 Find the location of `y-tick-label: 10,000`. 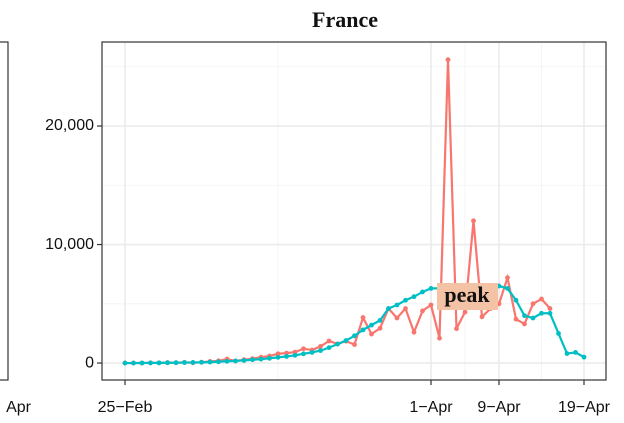

y-tick-label: 10,000 is located at coordinates (69, 244).